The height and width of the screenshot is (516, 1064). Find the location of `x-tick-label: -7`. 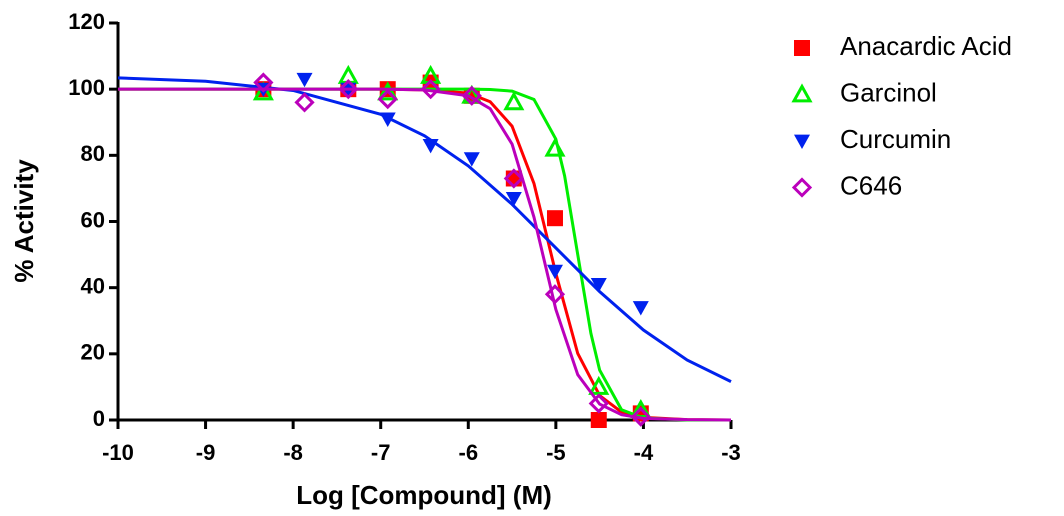

x-tick-label: -7 is located at coordinates (381, 452).